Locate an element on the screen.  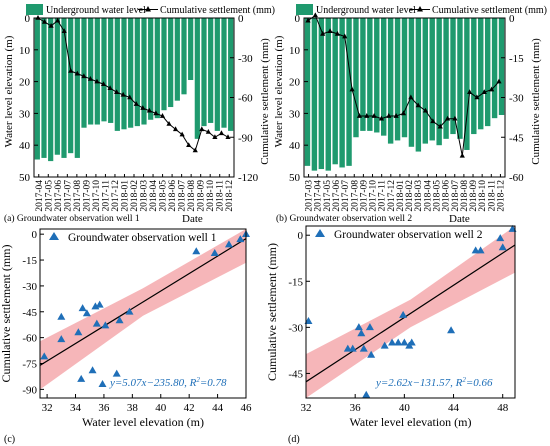
panel-caption: (a) Groundwater observation well 1 is located at coordinates (72, 218).